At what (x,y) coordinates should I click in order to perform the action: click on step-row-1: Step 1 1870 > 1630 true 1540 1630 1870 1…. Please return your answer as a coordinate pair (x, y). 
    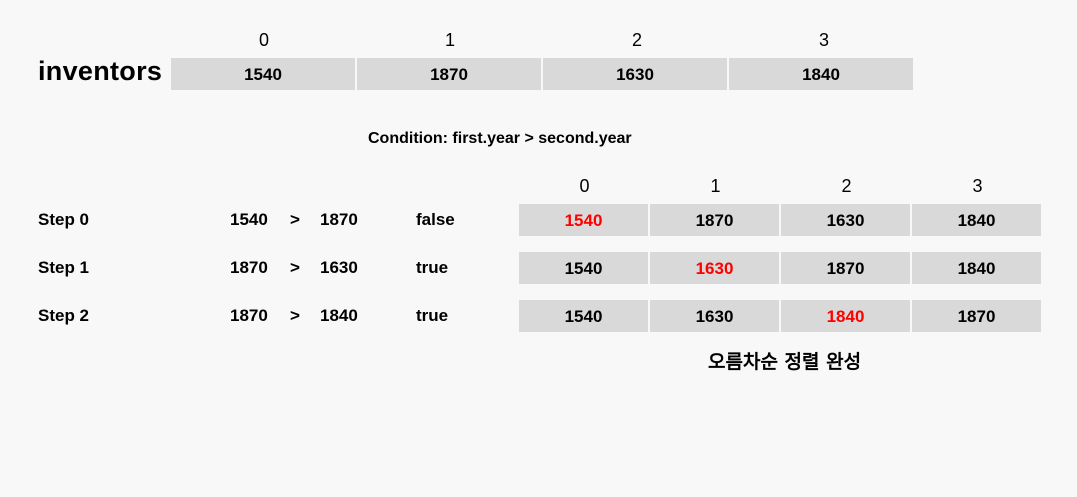
    Looking at the image, I should click on (538, 268).